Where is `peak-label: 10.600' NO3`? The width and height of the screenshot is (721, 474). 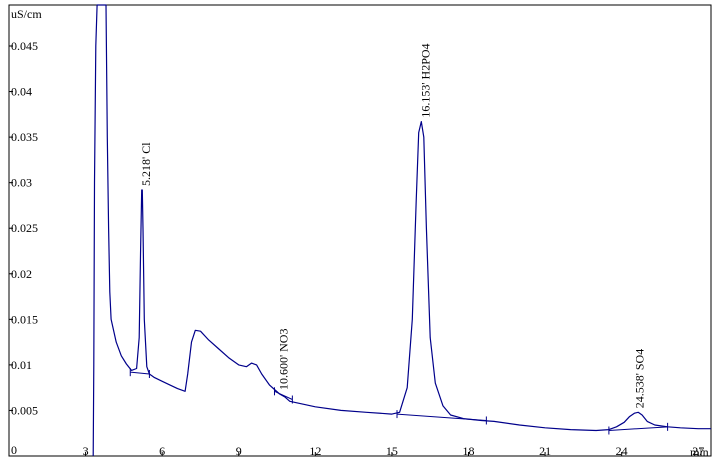 peak-label: 10.600' NO3 is located at coordinates (284, 360).